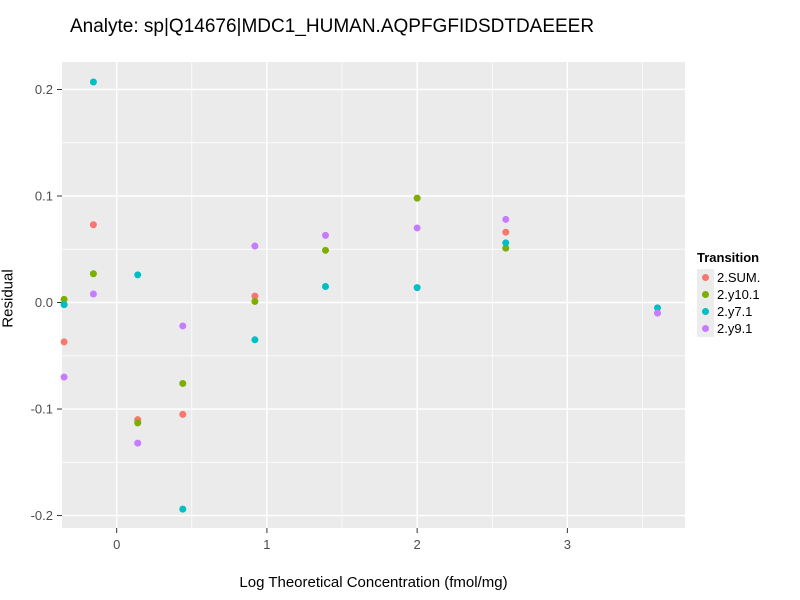 Image resolution: width=800 pixels, height=600 pixels. What do you see at coordinates (266, 544) in the screenshot?
I see `x-tick-label: 1` at bounding box center [266, 544].